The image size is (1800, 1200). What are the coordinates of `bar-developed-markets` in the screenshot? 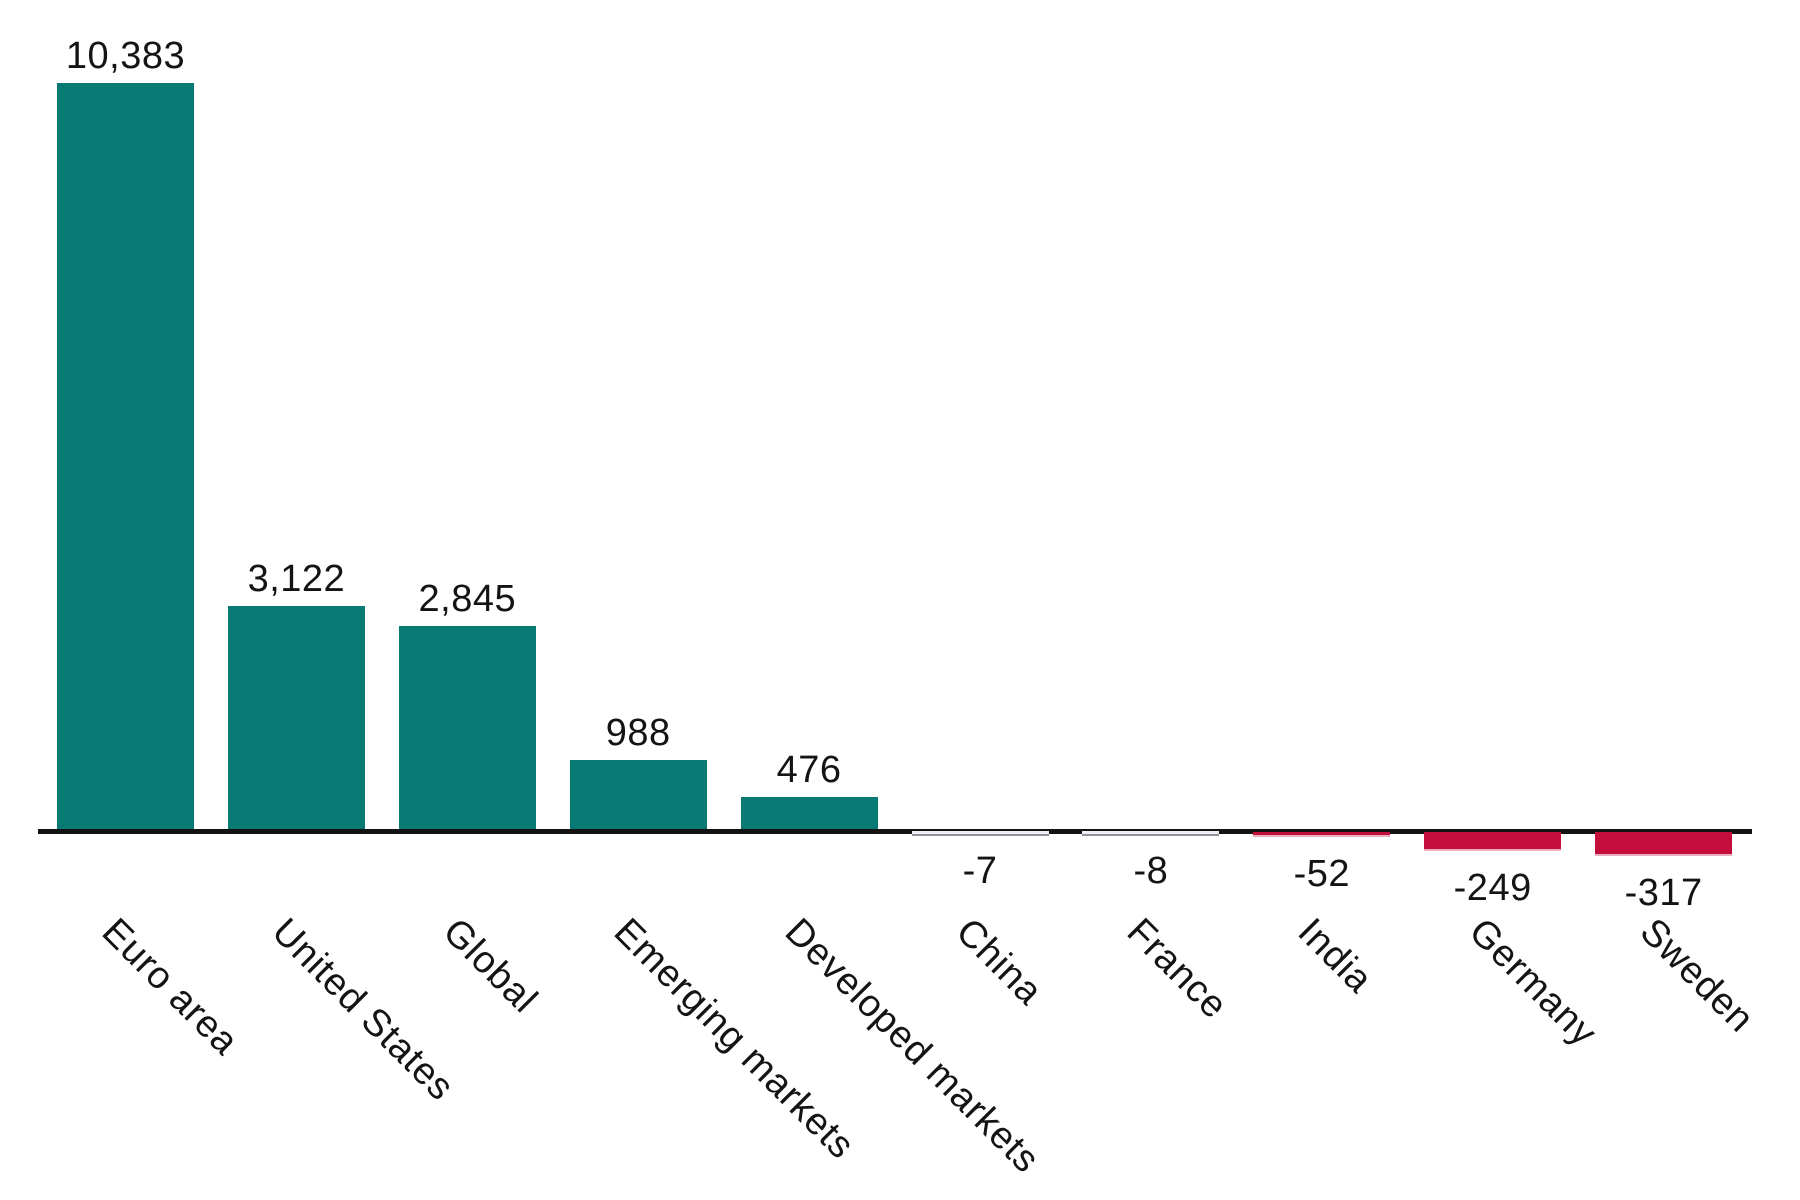 It's located at (809, 814).